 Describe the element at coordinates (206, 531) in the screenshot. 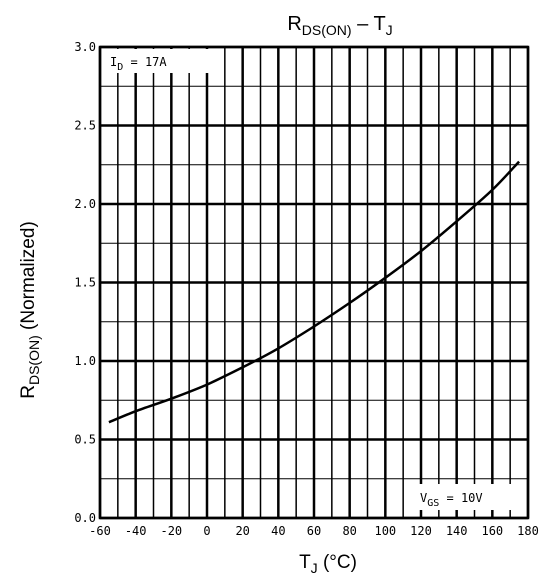

I see `x-tick-label: 0` at that location.